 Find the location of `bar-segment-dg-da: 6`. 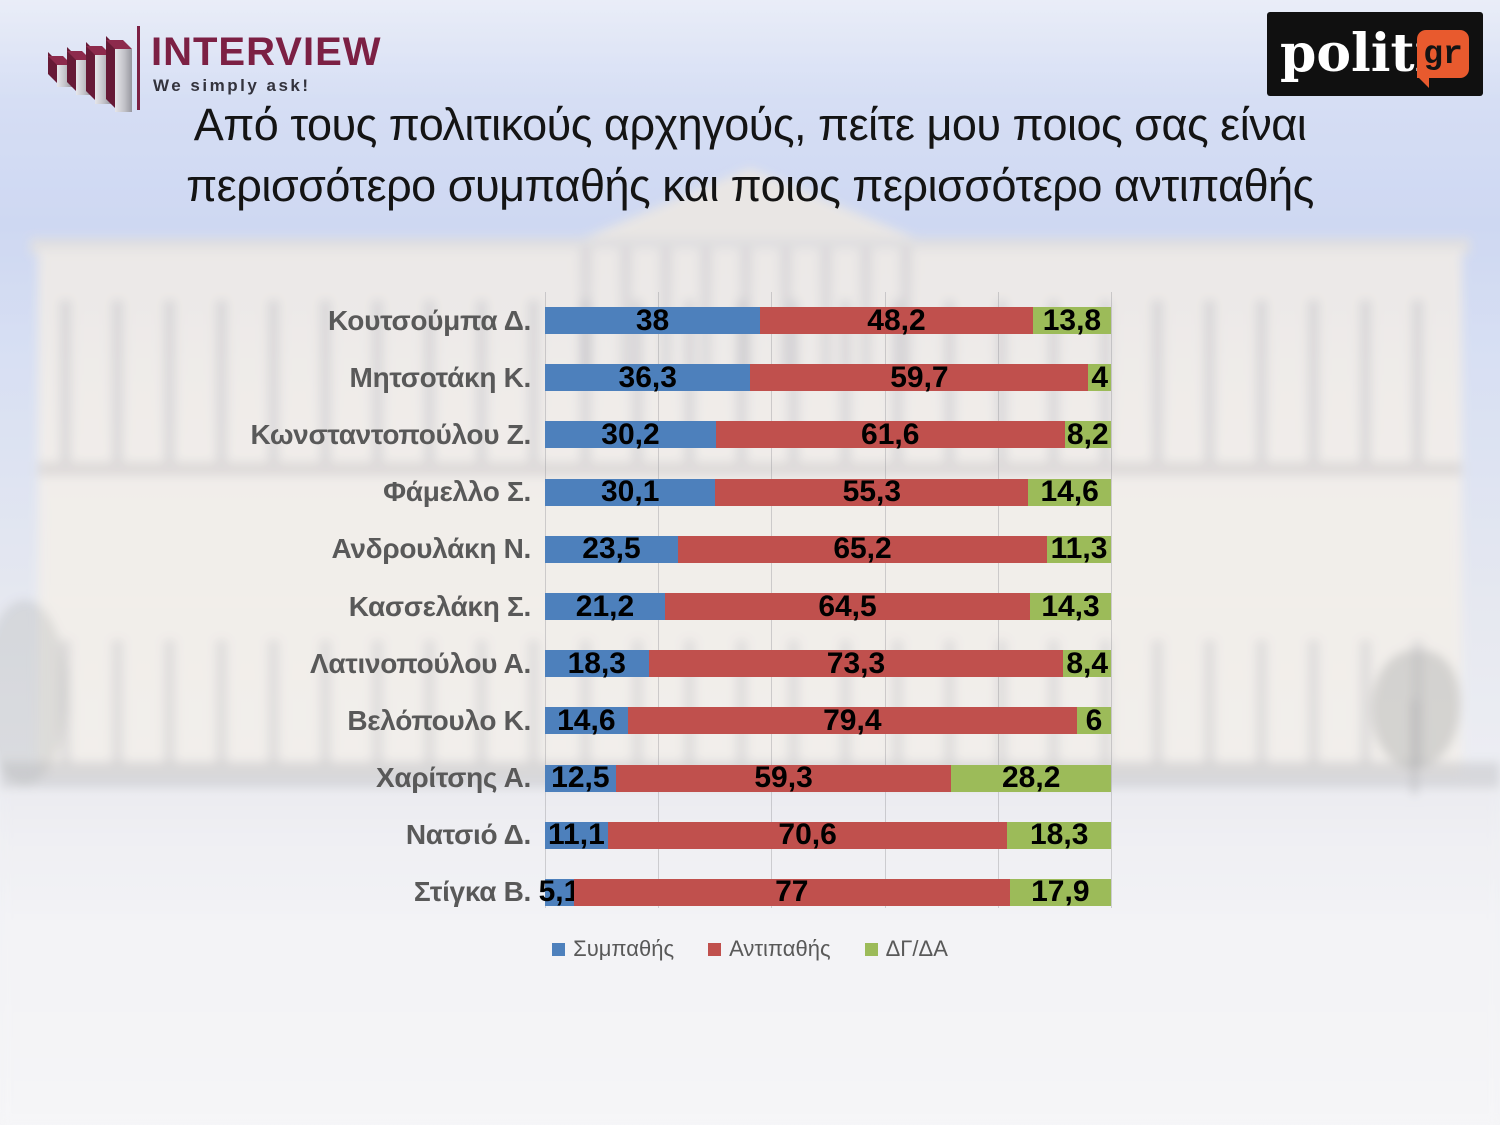

bar-segment-dg-da: 6 is located at coordinates (1094, 720).